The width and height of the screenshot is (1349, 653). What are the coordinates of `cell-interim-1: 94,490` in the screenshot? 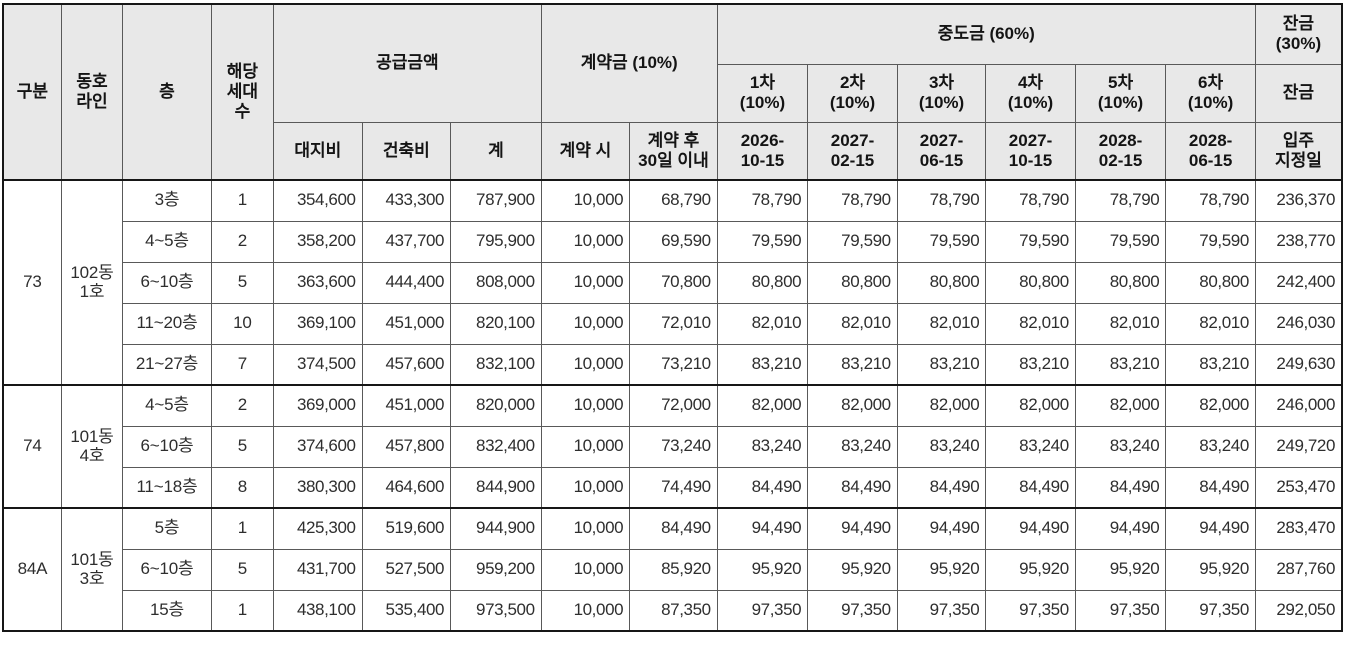 It's located at (762, 528).